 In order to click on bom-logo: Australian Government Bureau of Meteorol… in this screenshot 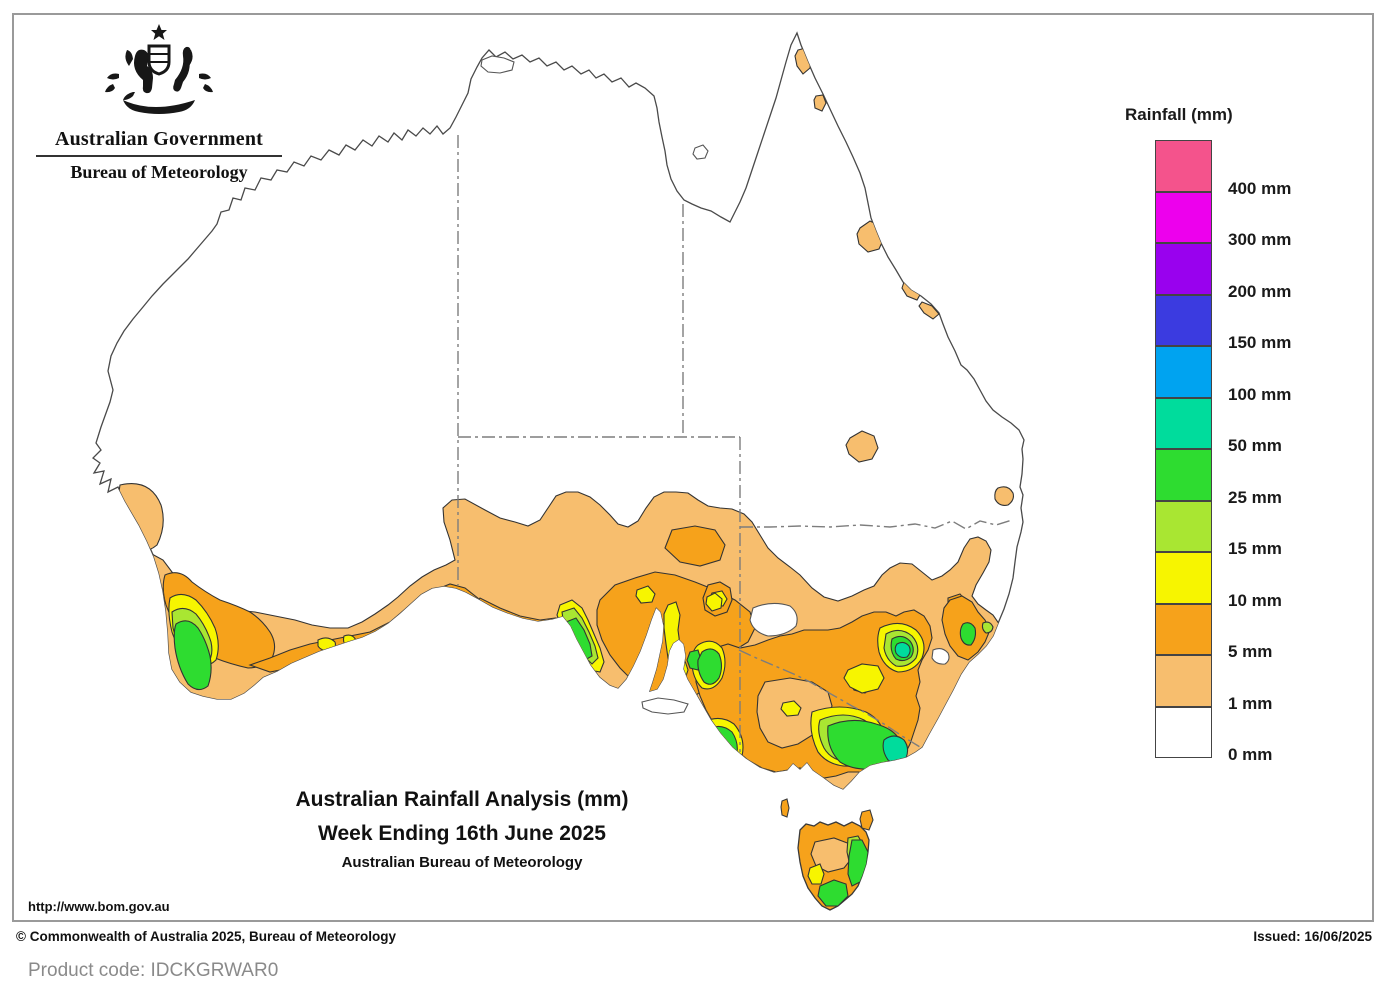, I will do `click(159, 102)`.